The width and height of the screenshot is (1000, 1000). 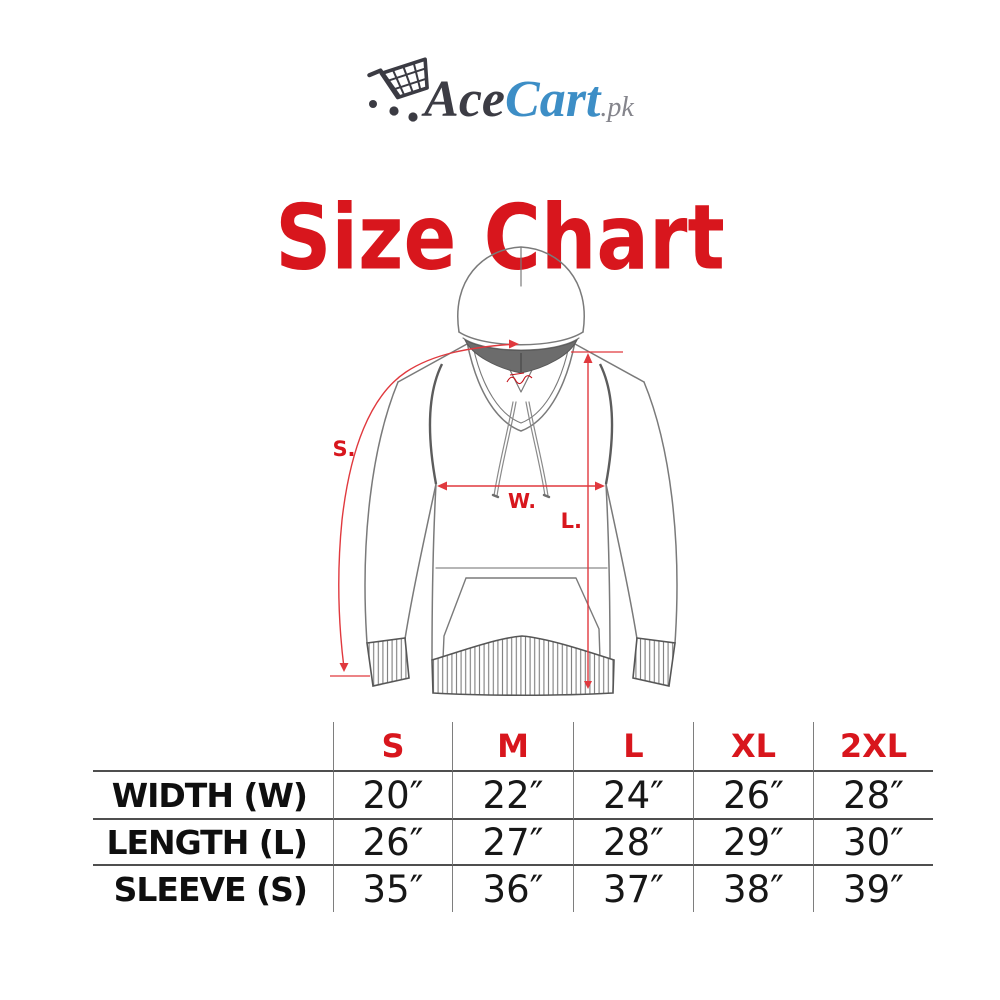 What do you see at coordinates (398, 89) in the screenshot?
I see `shopping-cart-icon` at bounding box center [398, 89].